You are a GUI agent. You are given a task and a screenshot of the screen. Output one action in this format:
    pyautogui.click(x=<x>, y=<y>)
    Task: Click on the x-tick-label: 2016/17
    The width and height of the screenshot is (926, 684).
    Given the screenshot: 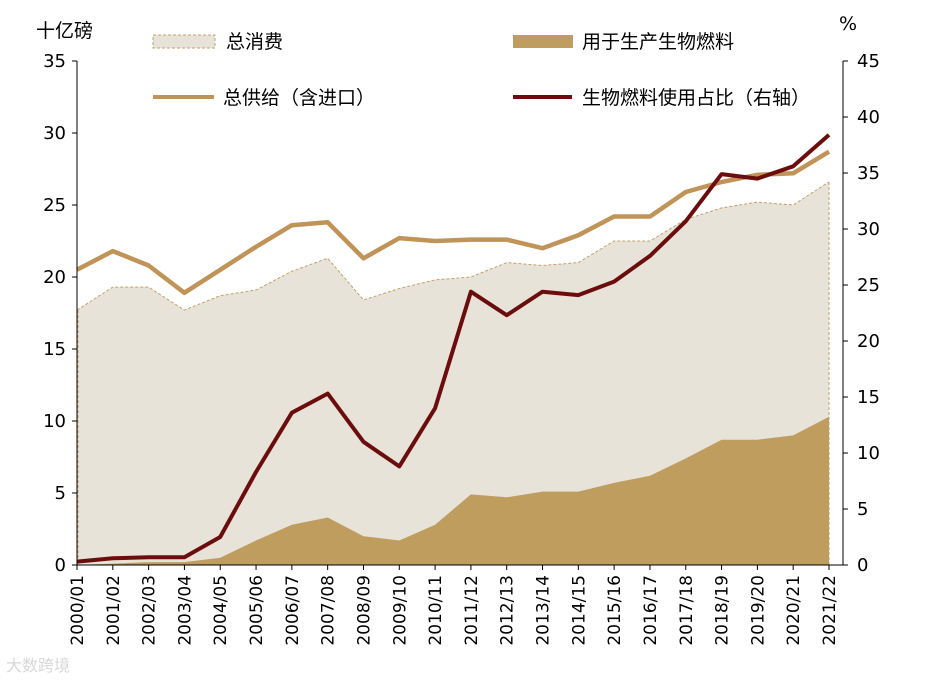 What is the action you would take?
    pyautogui.click(x=651, y=610)
    